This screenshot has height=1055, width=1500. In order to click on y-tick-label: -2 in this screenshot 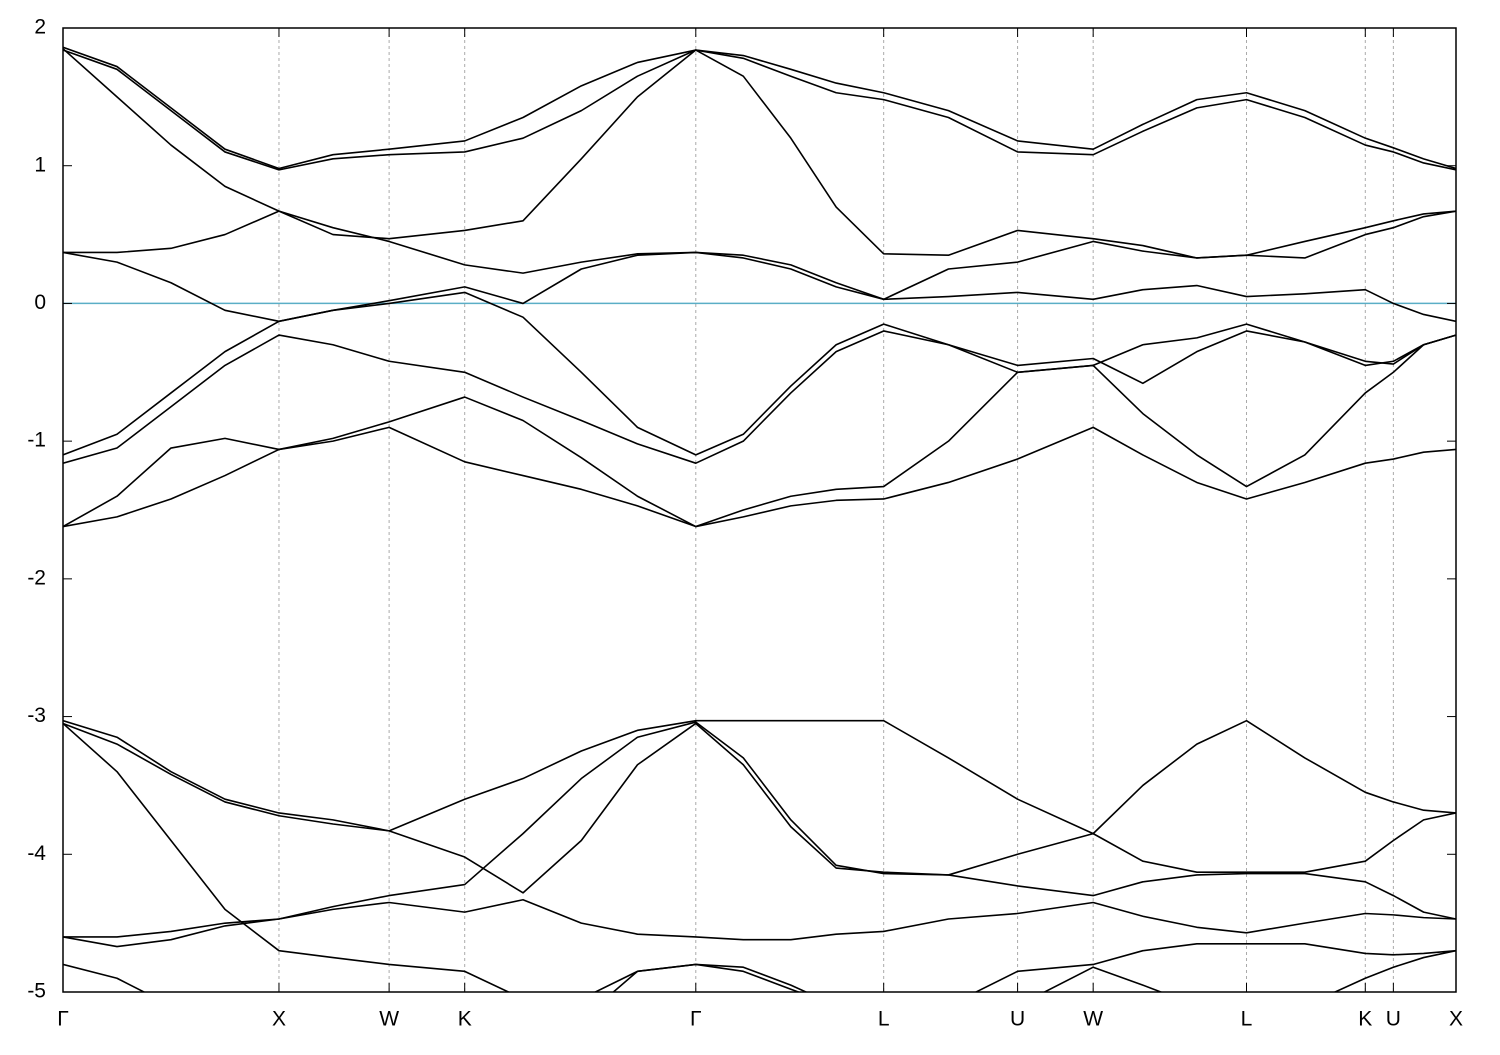, I will do `click(36, 577)`.